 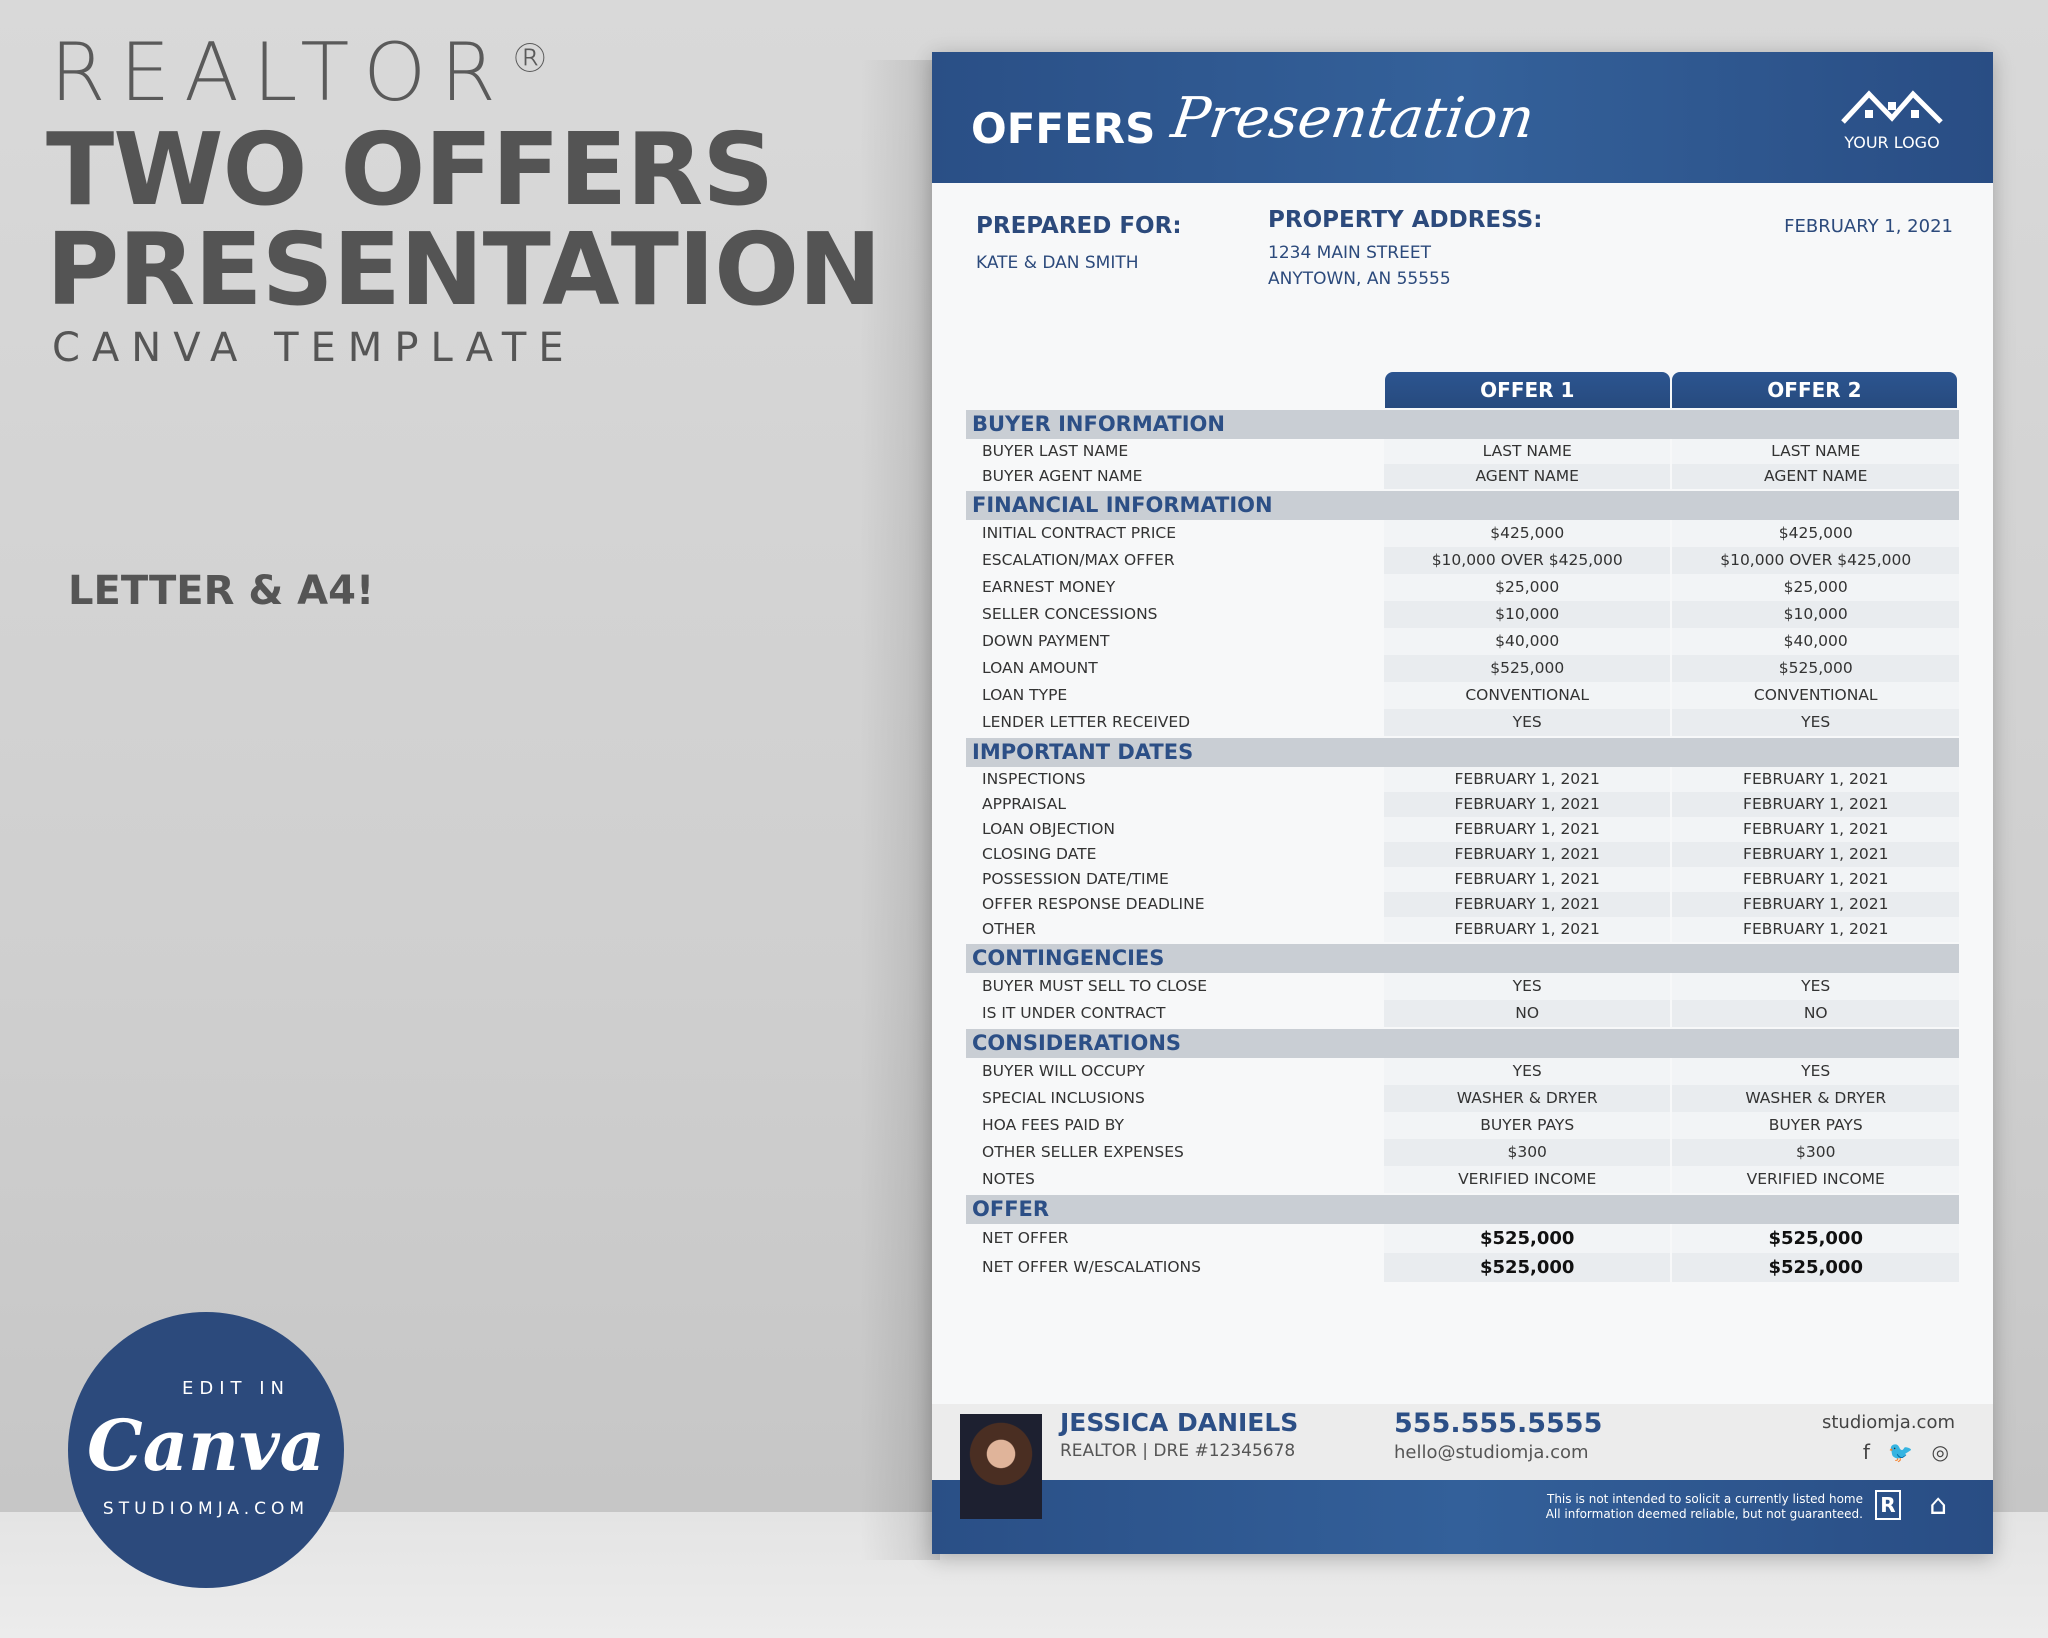 I want to click on agent-name: JESSICA DANIELS, so click(x=1179, y=1422).